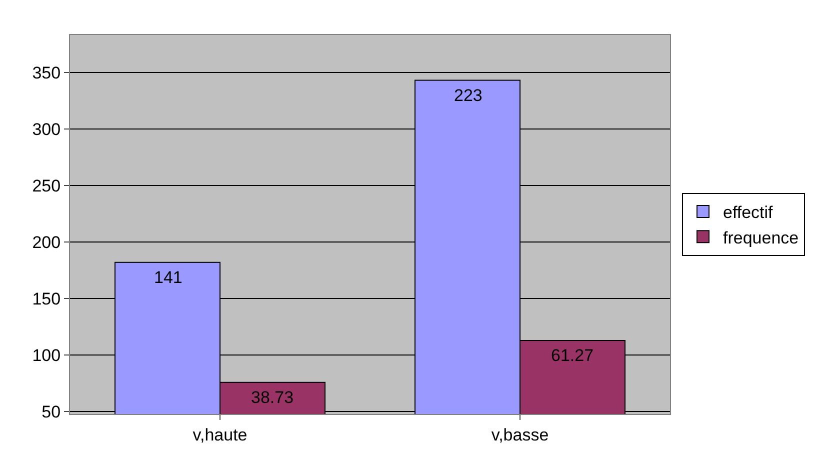 The width and height of the screenshot is (820, 474). What do you see at coordinates (51, 412) in the screenshot?
I see `y-tick-label: 50` at bounding box center [51, 412].